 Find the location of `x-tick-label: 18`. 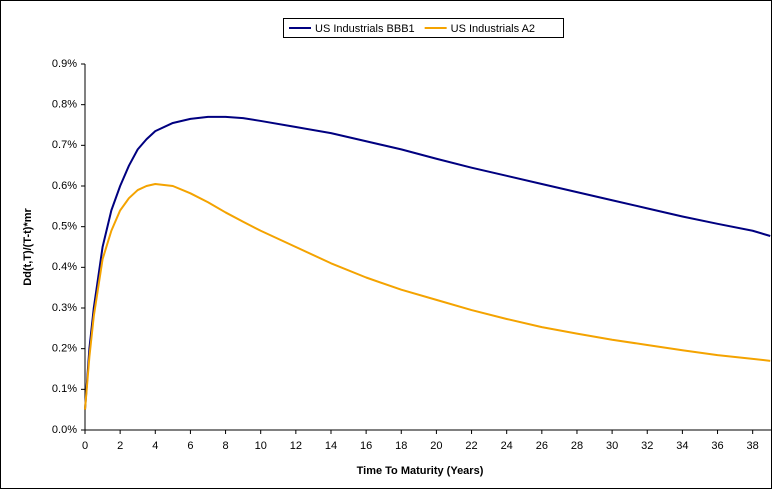

x-tick-label: 18 is located at coordinates (401, 446).